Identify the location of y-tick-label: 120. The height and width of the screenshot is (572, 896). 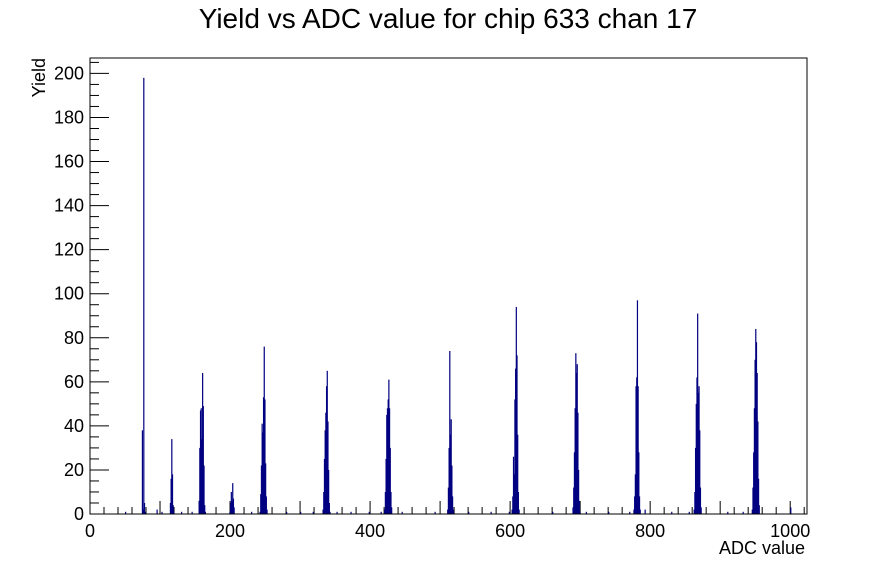
(69, 250).